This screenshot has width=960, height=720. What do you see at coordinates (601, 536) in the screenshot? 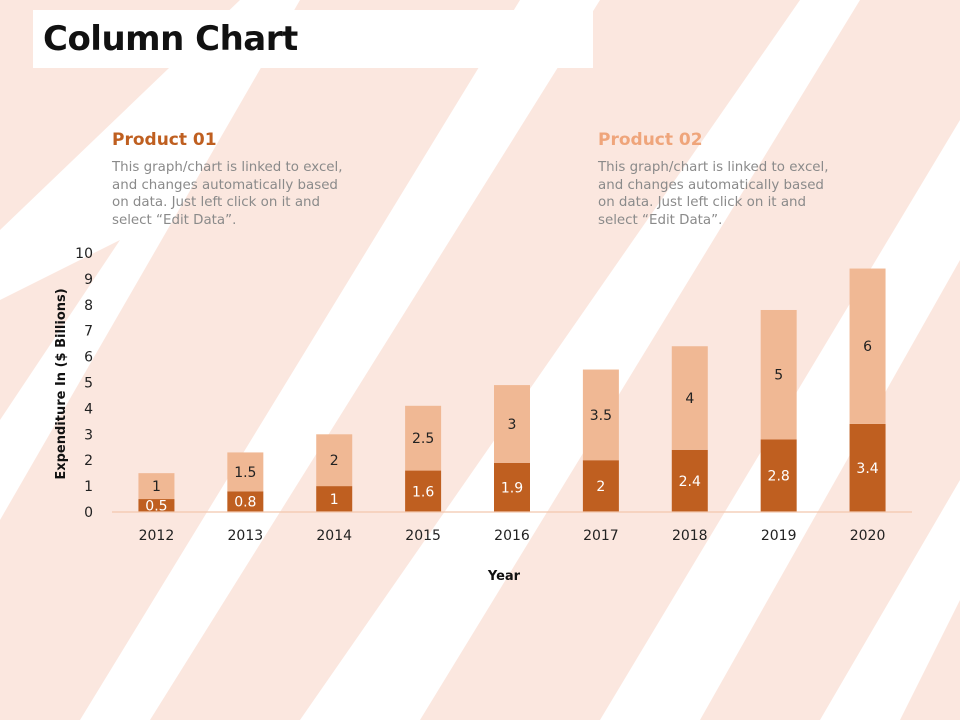
I see `x-tick-label: 2017` at bounding box center [601, 536].